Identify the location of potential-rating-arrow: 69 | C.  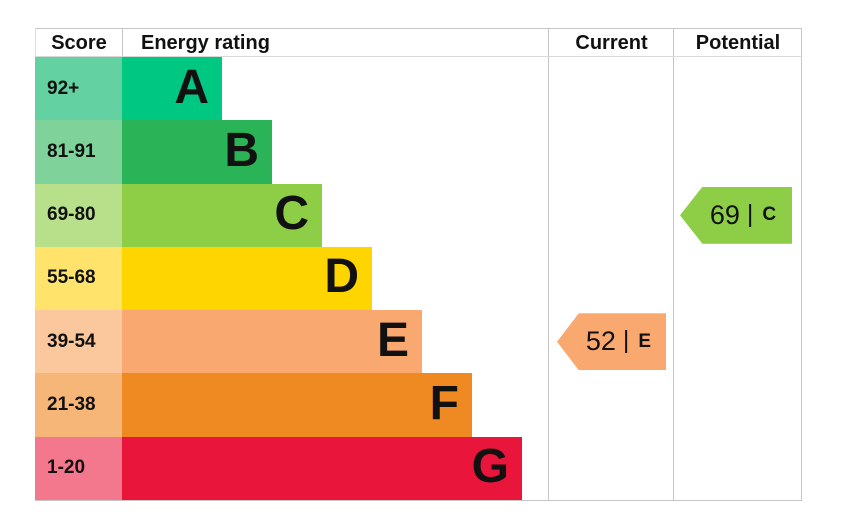
(736, 215).